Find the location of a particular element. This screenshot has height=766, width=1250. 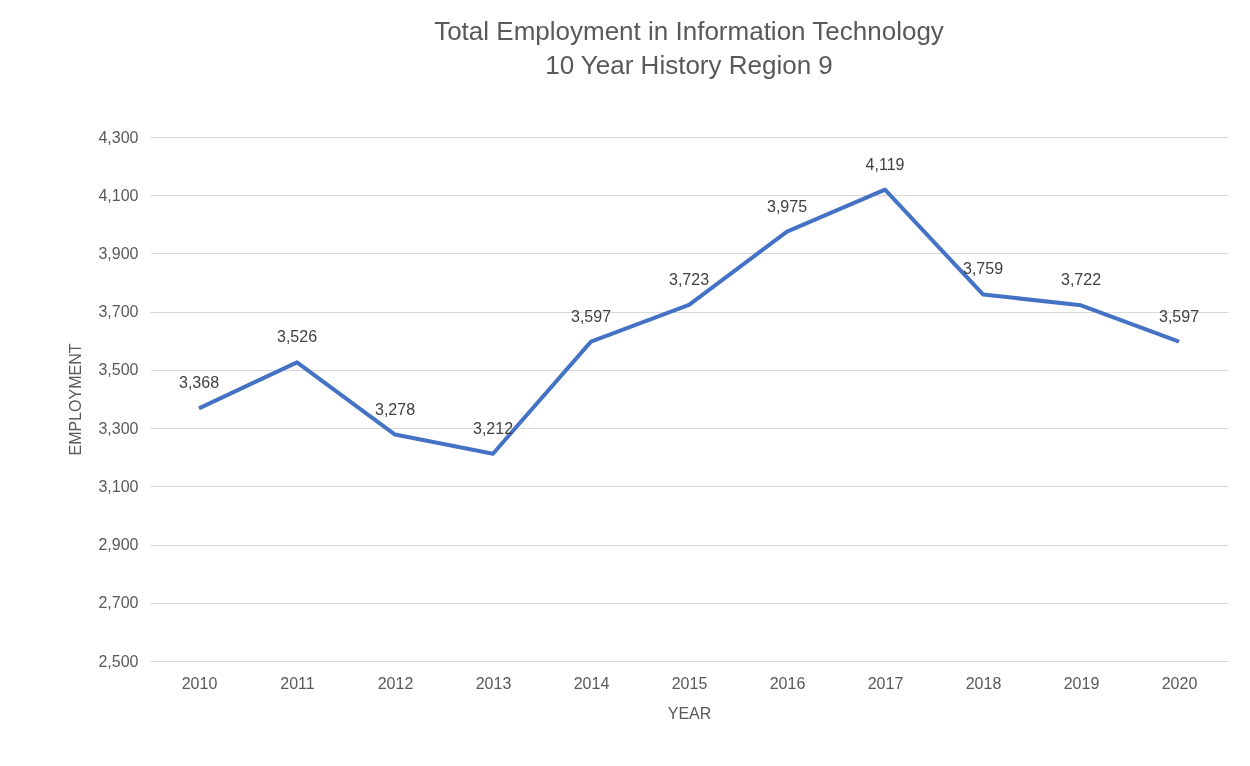

y-tick-label: 3,900 is located at coordinates (118, 253).